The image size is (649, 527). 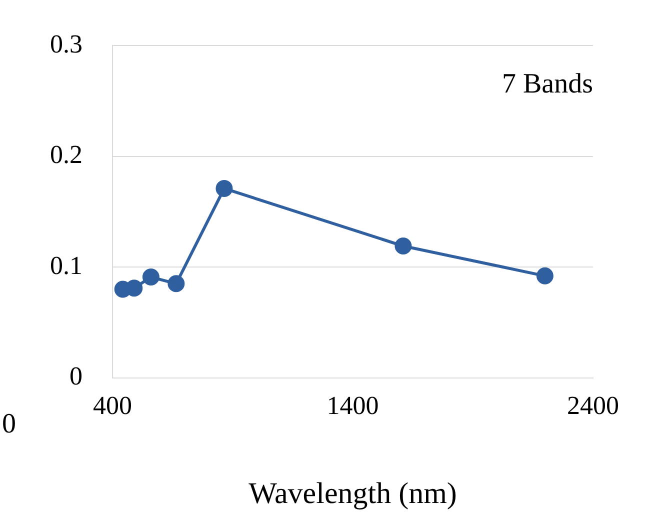 What do you see at coordinates (66, 43) in the screenshot?
I see `y-tick-label: 0.3` at bounding box center [66, 43].